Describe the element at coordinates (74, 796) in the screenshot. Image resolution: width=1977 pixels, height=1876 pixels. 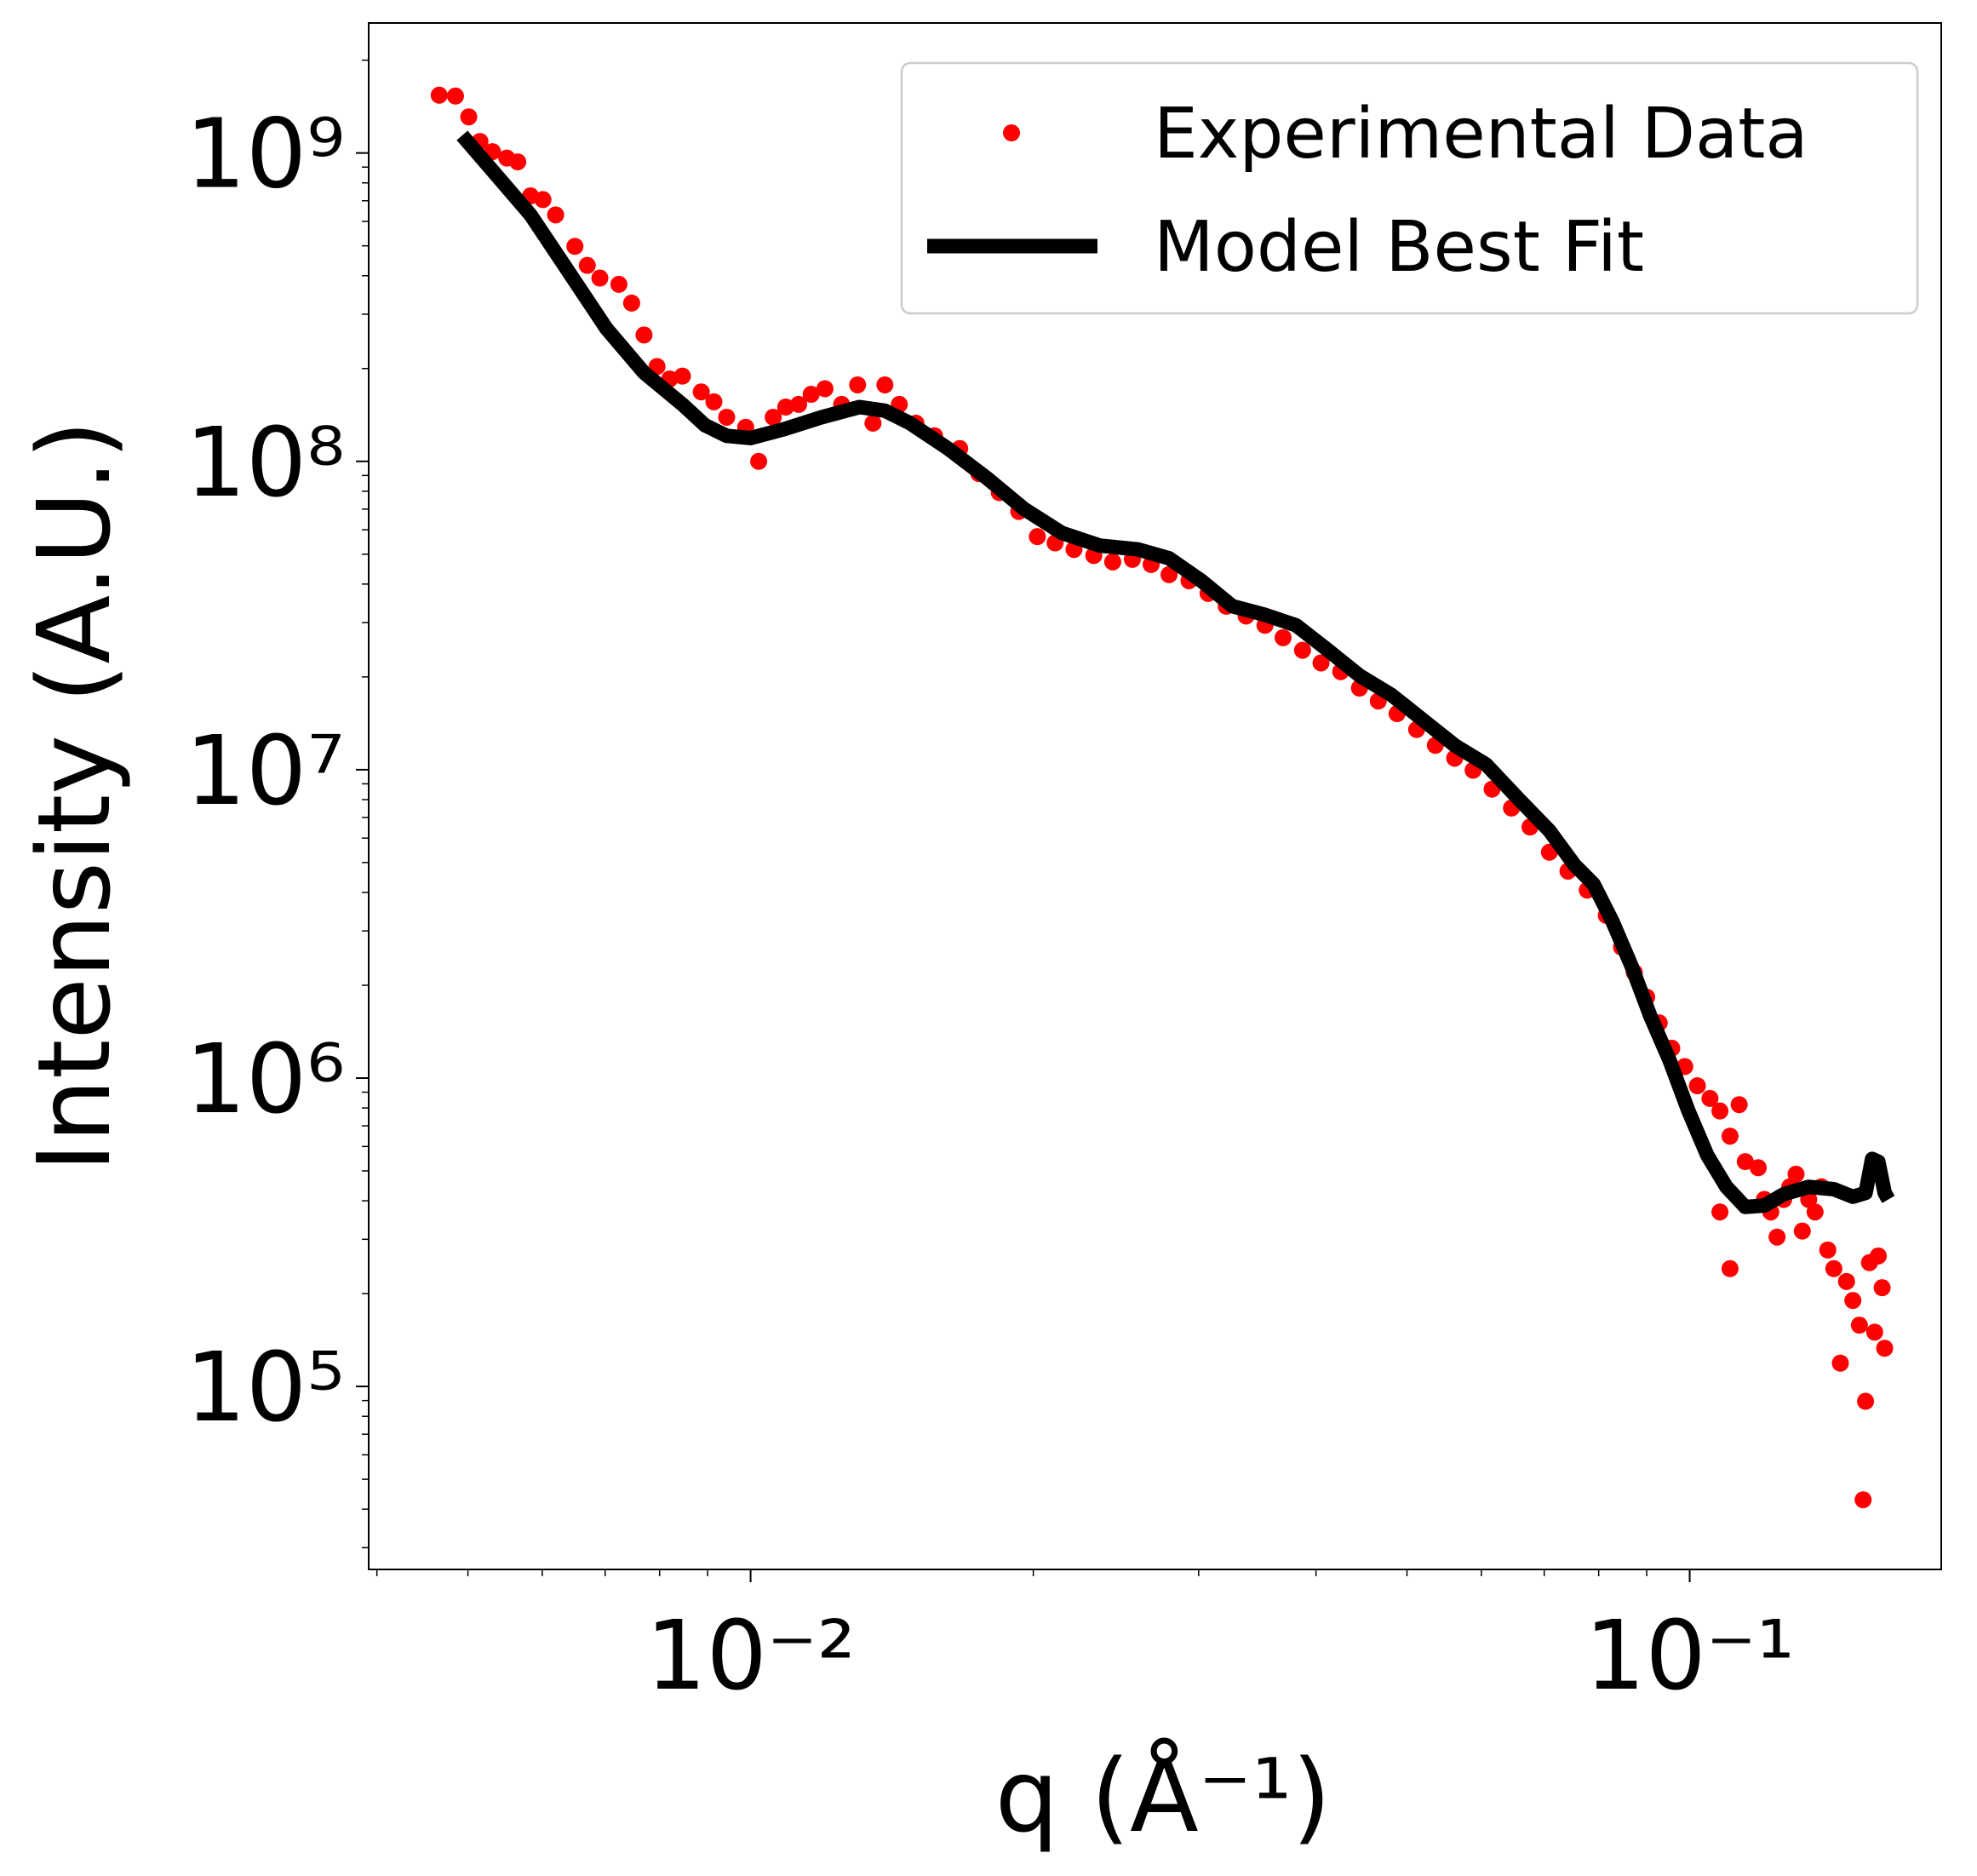
I see `y-axis-label: Intensity (A.U.)` at that location.